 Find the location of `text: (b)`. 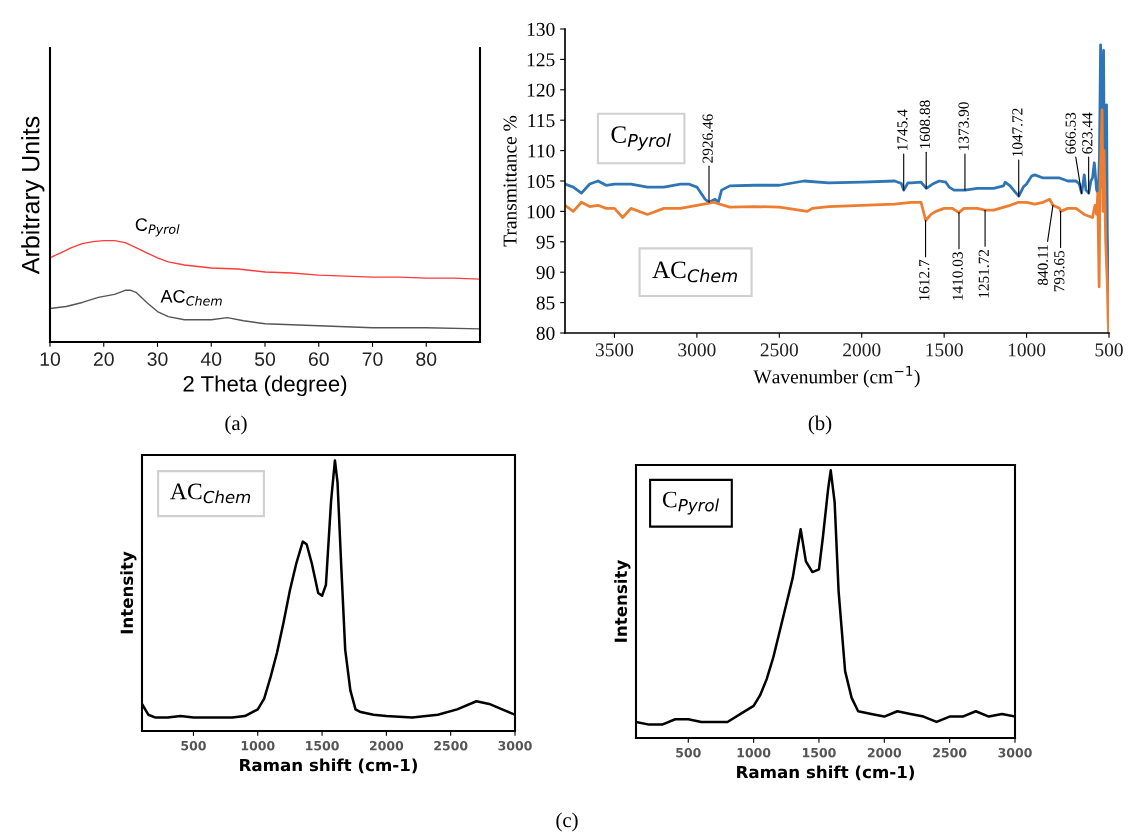

text: (b) is located at coordinates (820, 425).